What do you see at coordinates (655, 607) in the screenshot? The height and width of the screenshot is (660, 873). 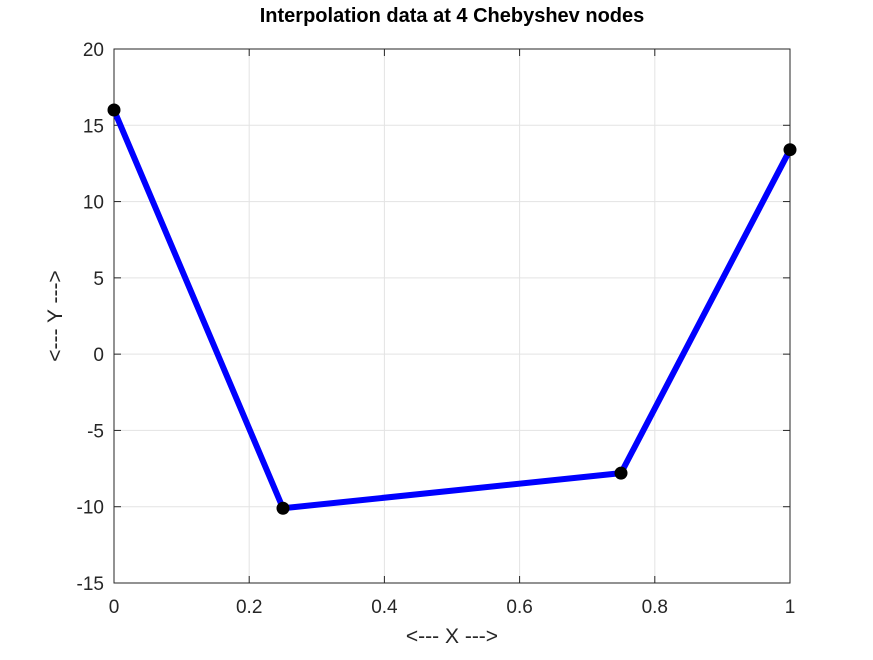 I see `x-tick-label-4: 0.8` at bounding box center [655, 607].